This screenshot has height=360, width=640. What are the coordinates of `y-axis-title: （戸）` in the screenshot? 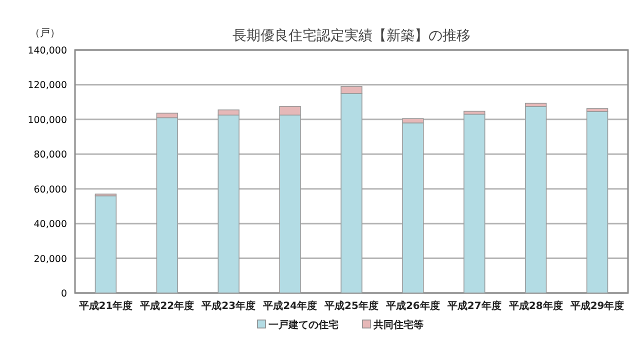 It's located at (45, 33).